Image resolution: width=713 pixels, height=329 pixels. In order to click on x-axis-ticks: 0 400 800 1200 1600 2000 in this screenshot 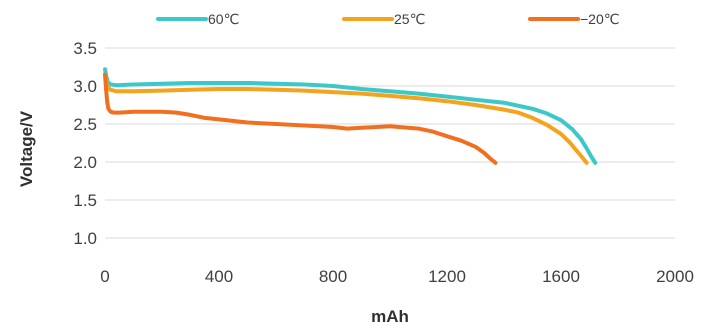, I will do `click(397, 276)`.